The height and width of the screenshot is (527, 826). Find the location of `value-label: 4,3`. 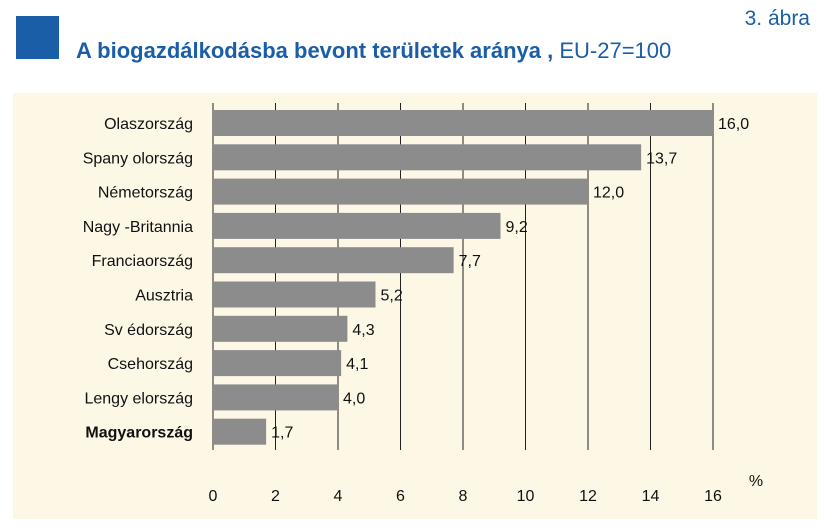

value-label: 4,3 is located at coordinates (363, 330).